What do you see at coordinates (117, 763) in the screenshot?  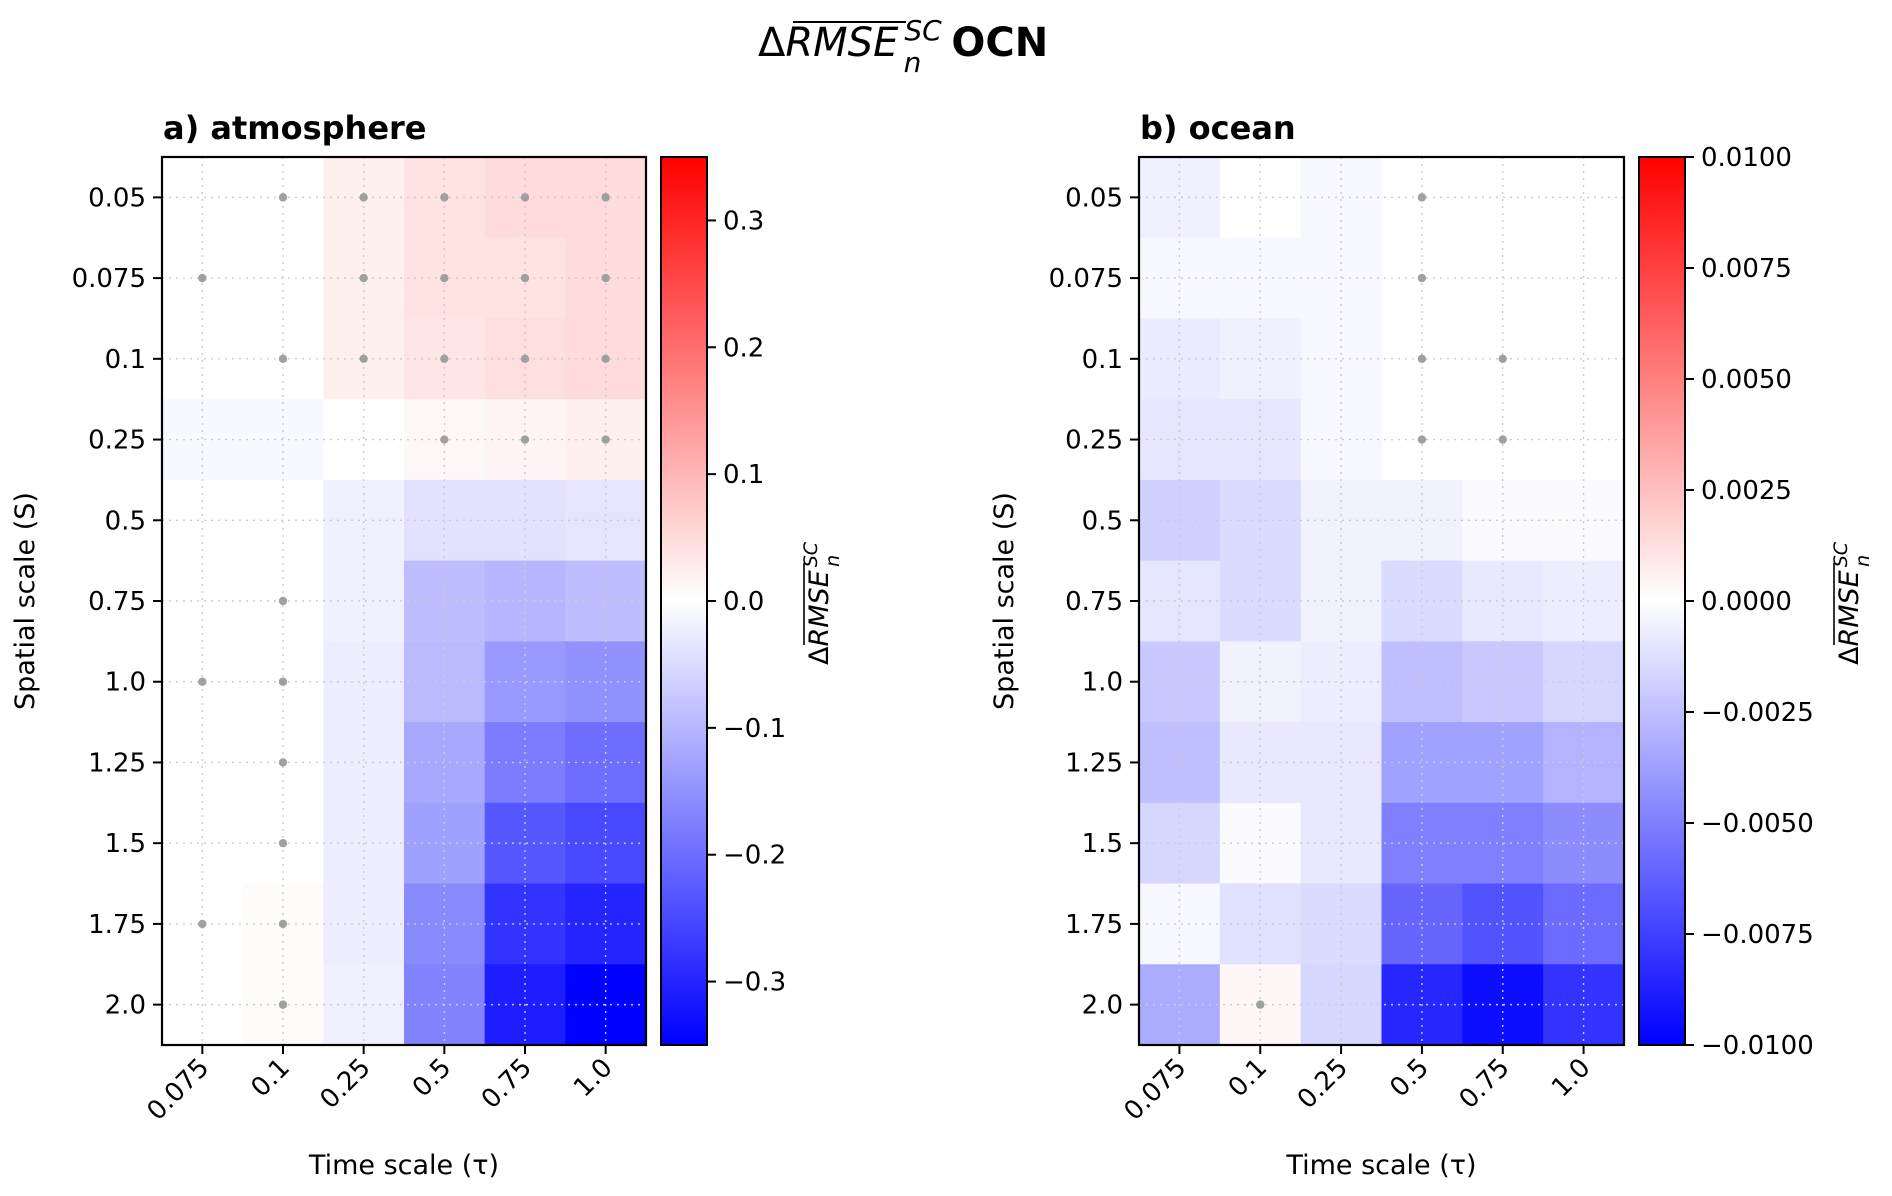 I see `y-tick-label: 1.25` at bounding box center [117, 763].